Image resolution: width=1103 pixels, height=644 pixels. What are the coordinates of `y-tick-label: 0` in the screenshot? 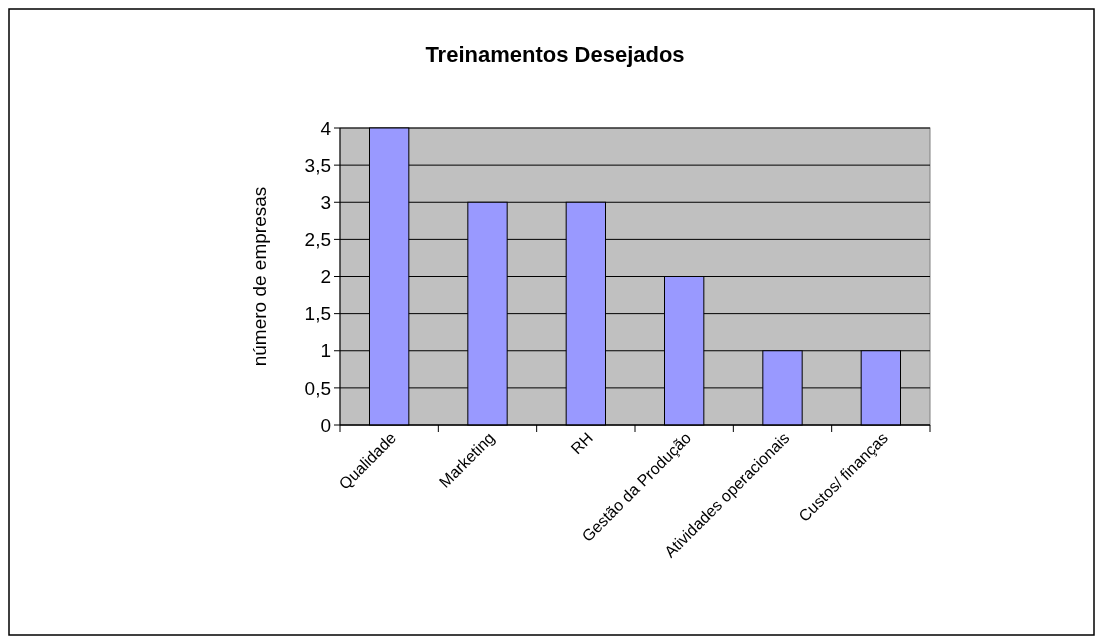 It's located at (325, 425).